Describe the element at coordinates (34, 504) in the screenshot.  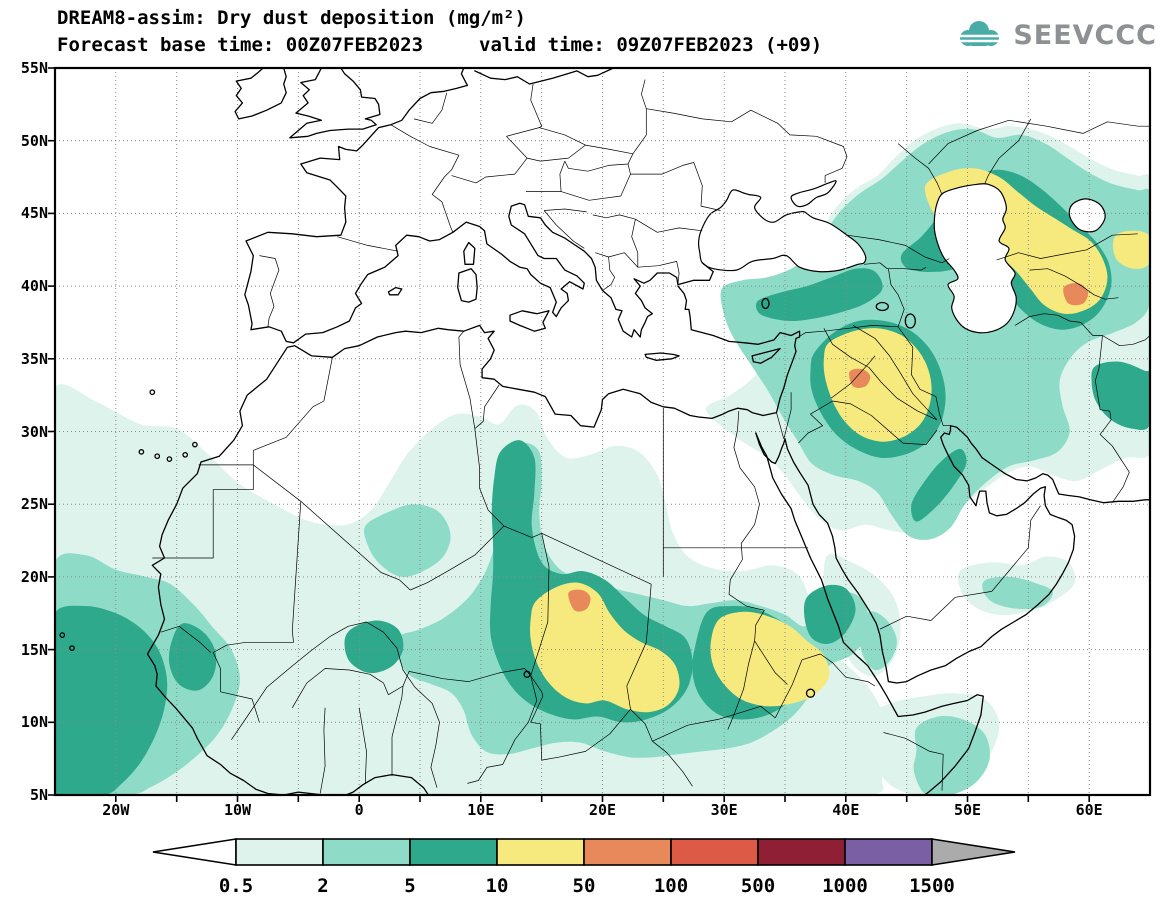
I see `lat-label: 25N` at that location.